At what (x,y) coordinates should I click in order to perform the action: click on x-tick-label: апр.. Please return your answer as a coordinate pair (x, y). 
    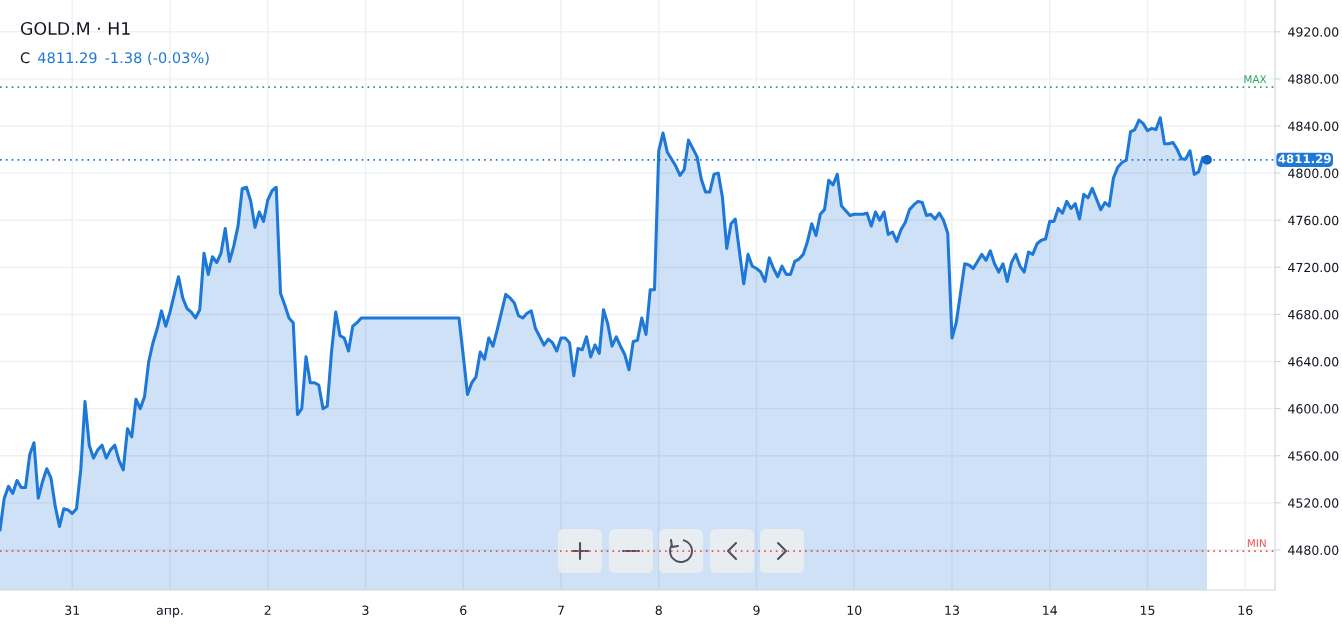
    Looking at the image, I should click on (169, 612).